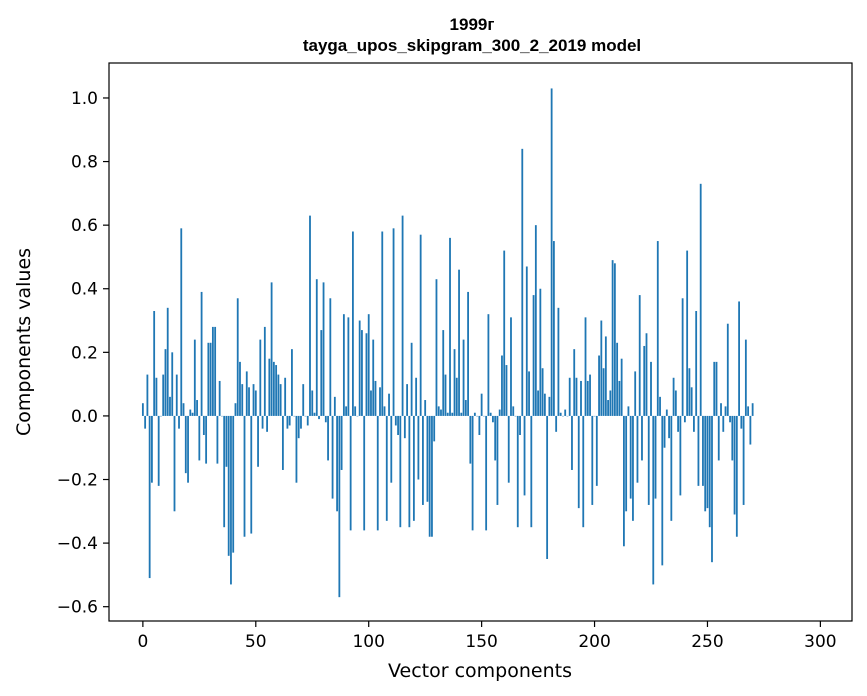  What do you see at coordinates (84, 417) in the screenshot?
I see `y-tick-label: 0.0` at bounding box center [84, 417].